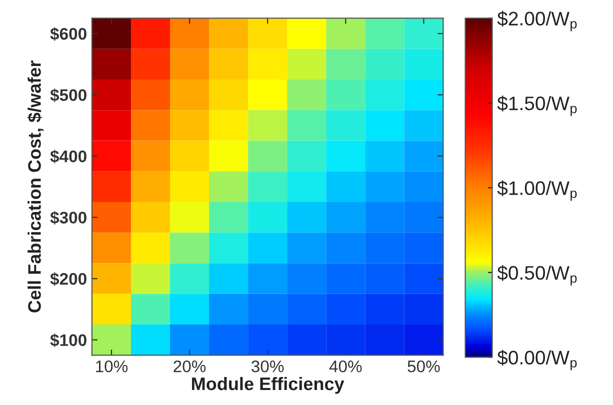 Image resolution: width=613 pixels, height=405 pixels. What do you see at coordinates (345, 366) in the screenshot?
I see `x-tick-label: 40%` at bounding box center [345, 366].